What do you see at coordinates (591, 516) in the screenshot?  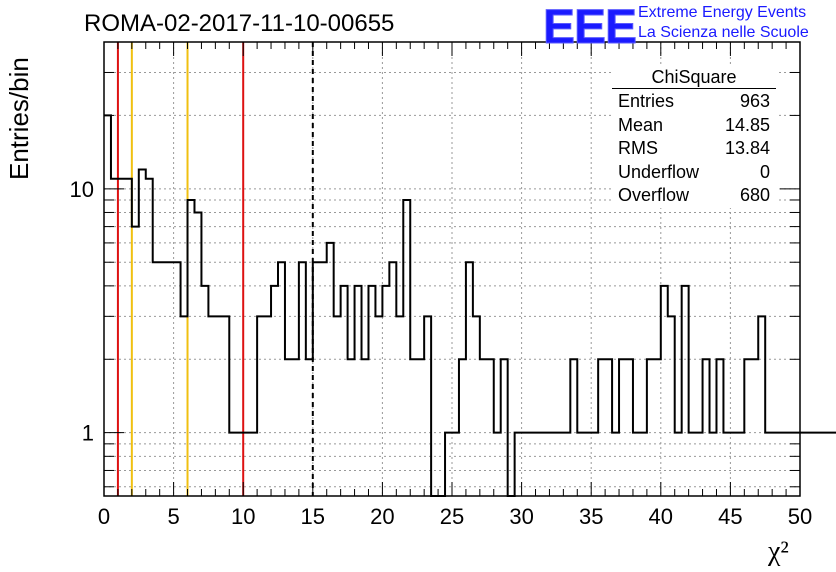 I see `x-tick-label: 35` at bounding box center [591, 516].